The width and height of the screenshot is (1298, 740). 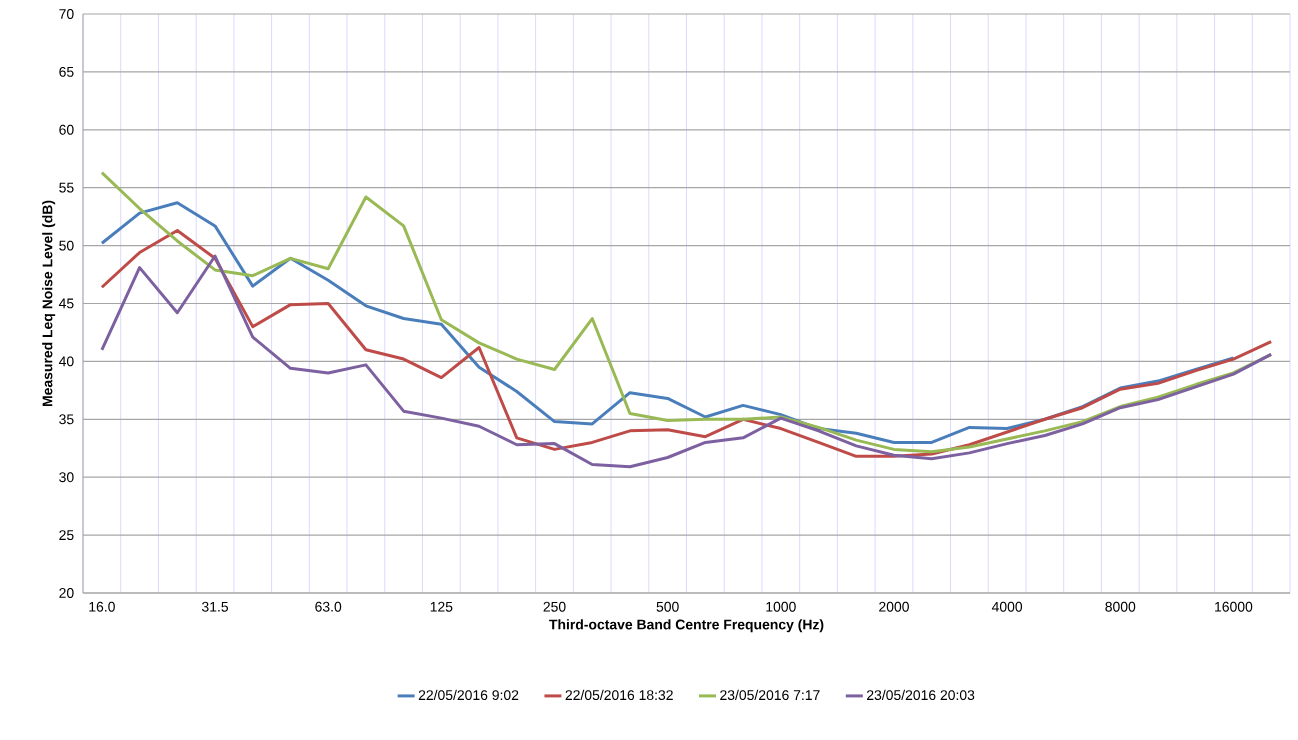 What do you see at coordinates (686, 626) in the screenshot?
I see `x-axis-title: Third-octave Band Centre Frequency (Hz)` at bounding box center [686, 626].